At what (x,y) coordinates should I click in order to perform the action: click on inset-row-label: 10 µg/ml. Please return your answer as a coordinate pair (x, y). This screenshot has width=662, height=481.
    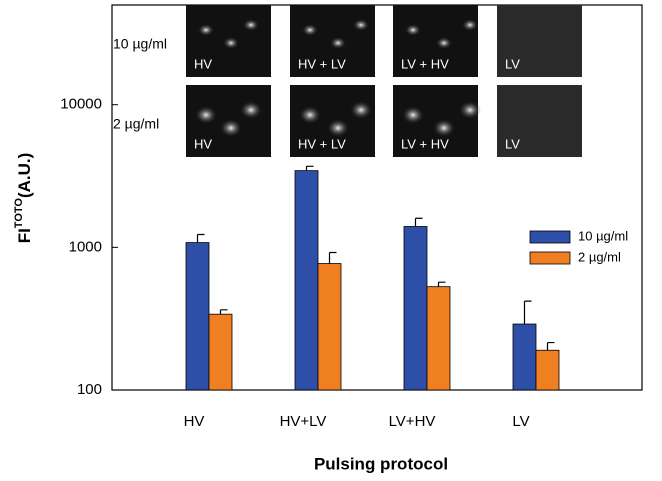
    Looking at the image, I should click on (140, 44).